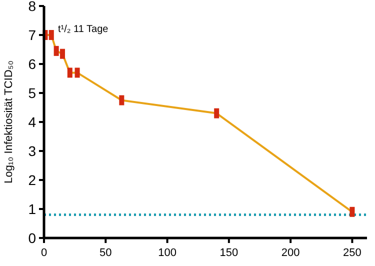 The height and width of the screenshot is (266, 375). What do you see at coordinates (32, 64) in the screenshot?
I see `y-tick-label: 6` at bounding box center [32, 64].